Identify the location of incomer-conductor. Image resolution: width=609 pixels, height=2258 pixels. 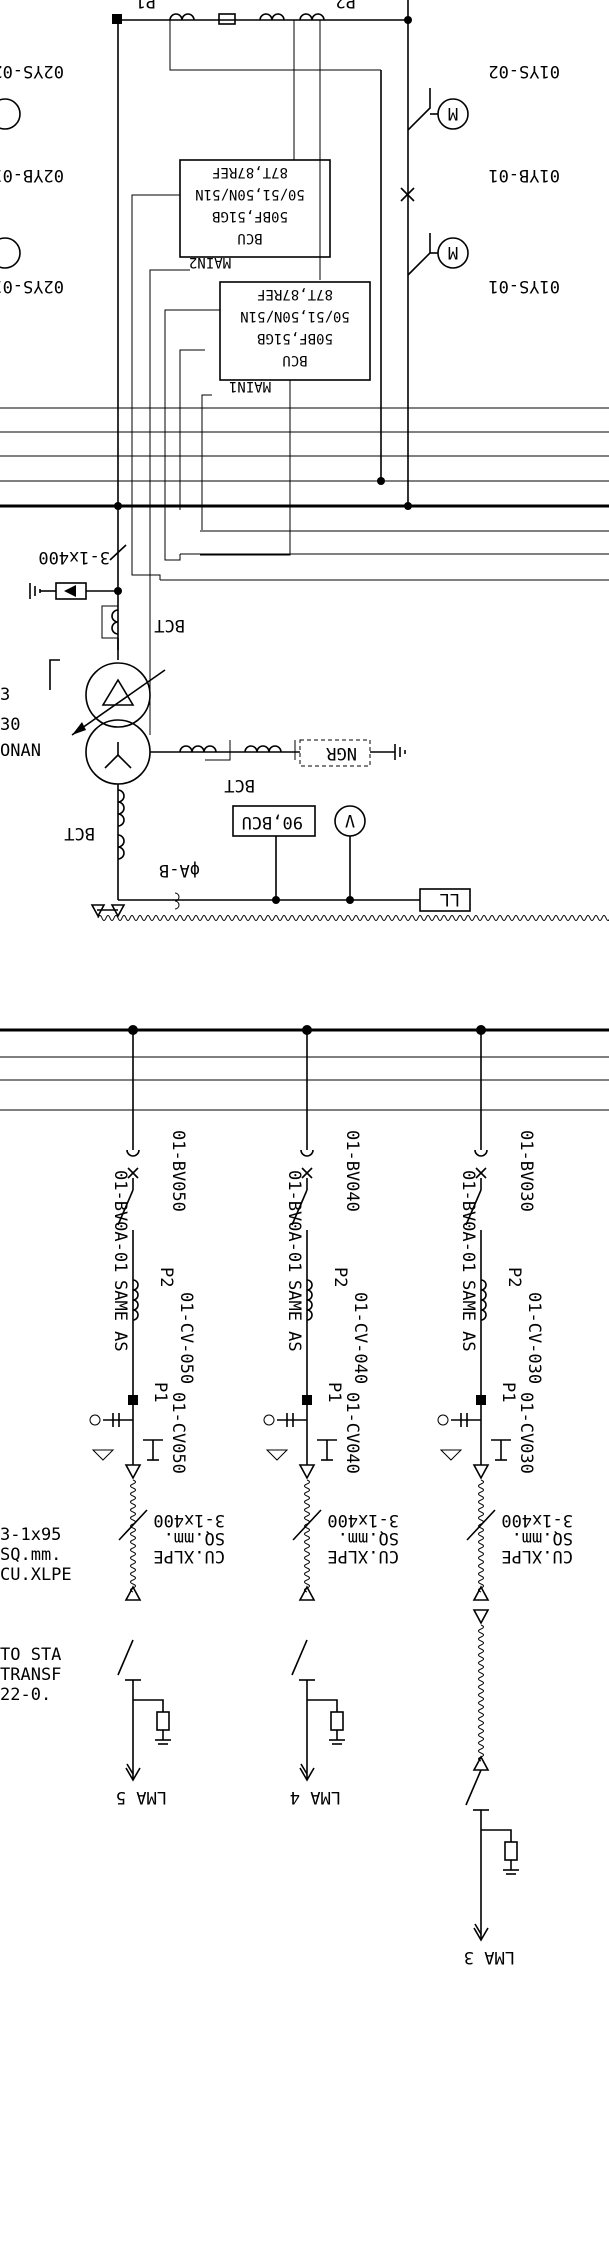
(262, 325).